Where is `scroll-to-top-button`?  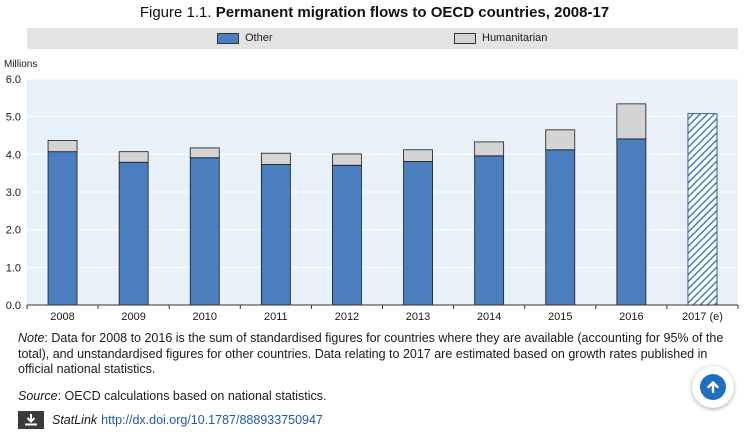
scroll-to-top-button is located at coordinates (713, 387).